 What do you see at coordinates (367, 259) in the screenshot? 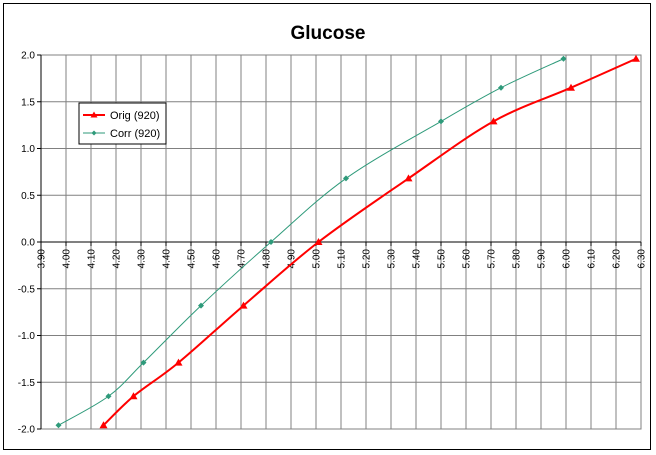
I see `x-tick-label: 5.20` at bounding box center [367, 259].